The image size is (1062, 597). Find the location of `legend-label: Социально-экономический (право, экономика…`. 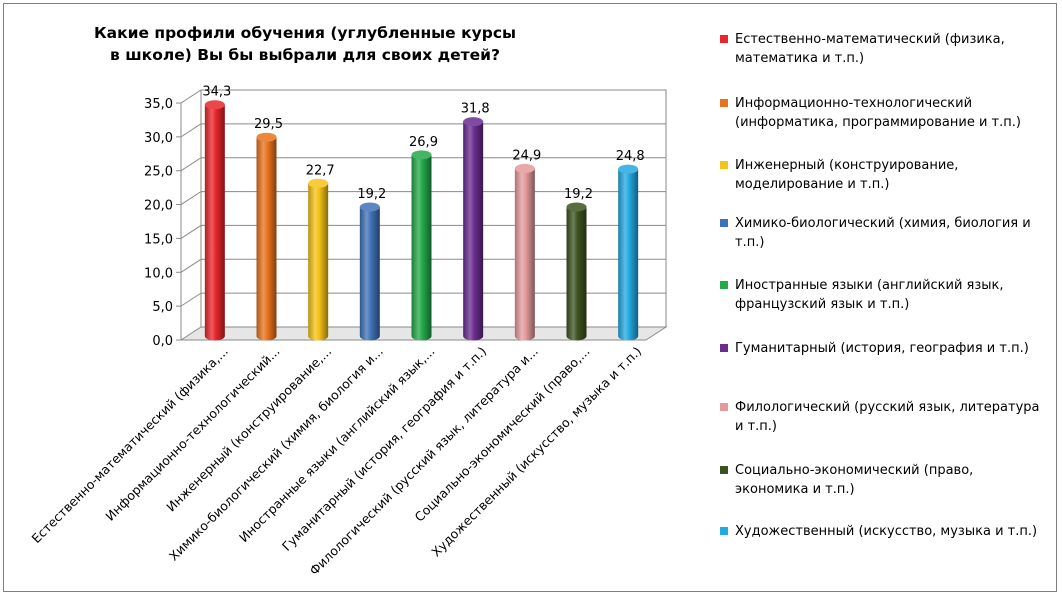

legend-label: Социально-экономический (право, экономика… is located at coordinates (892, 480).